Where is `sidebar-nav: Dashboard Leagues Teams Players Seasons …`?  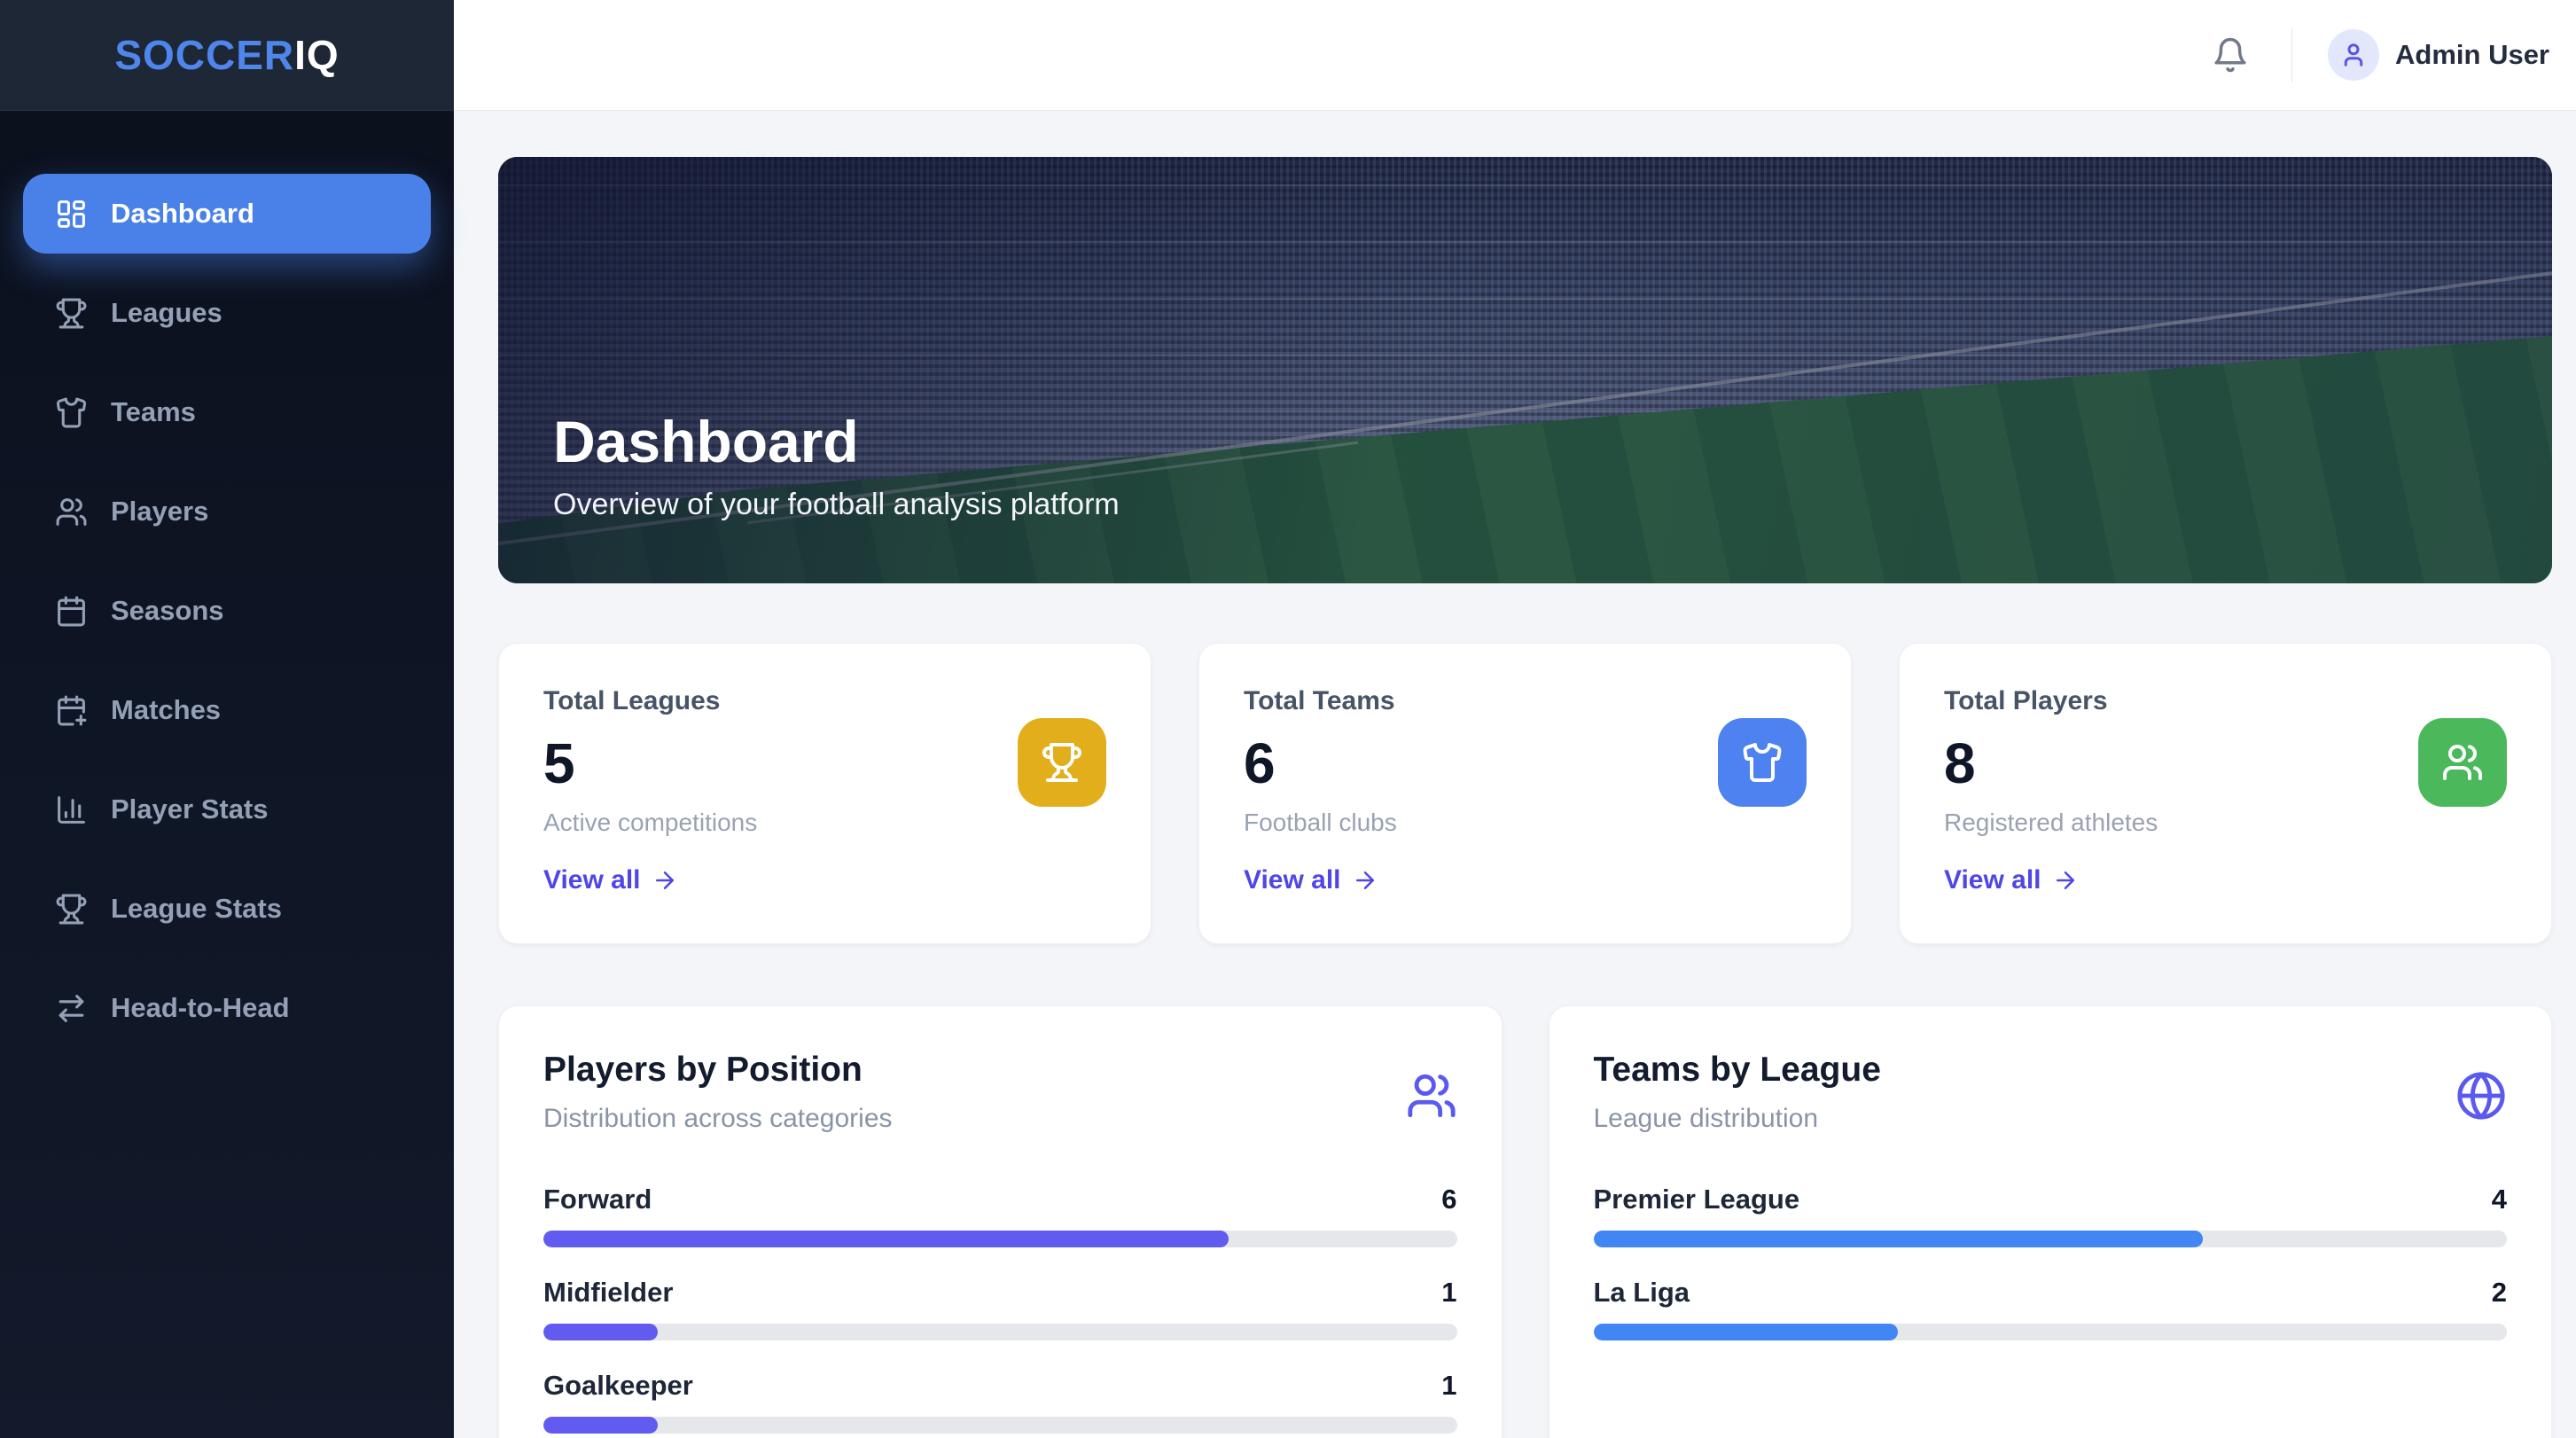 sidebar-nav: Dashboard Leagues Teams Players Seasons … is located at coordinates (227, 580).